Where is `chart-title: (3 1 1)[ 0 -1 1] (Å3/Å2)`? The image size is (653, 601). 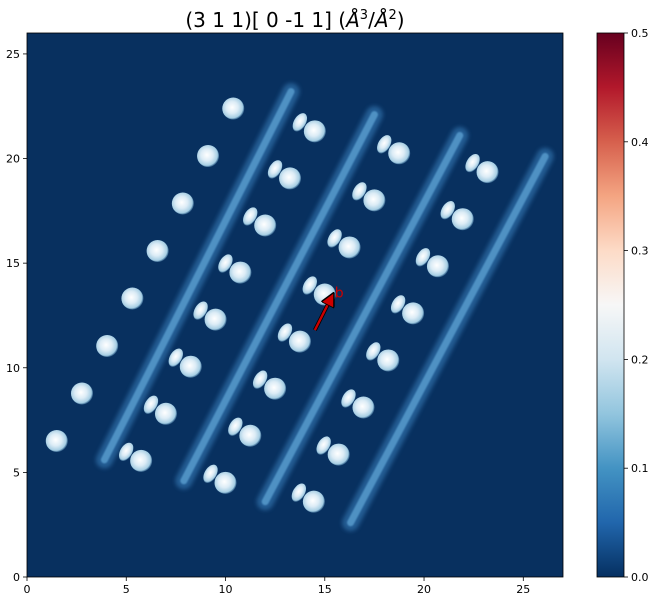
chart-title: (3 1 1)[ 0 -1 1] (Å3/Å2) is located at coordinates (294, 20).